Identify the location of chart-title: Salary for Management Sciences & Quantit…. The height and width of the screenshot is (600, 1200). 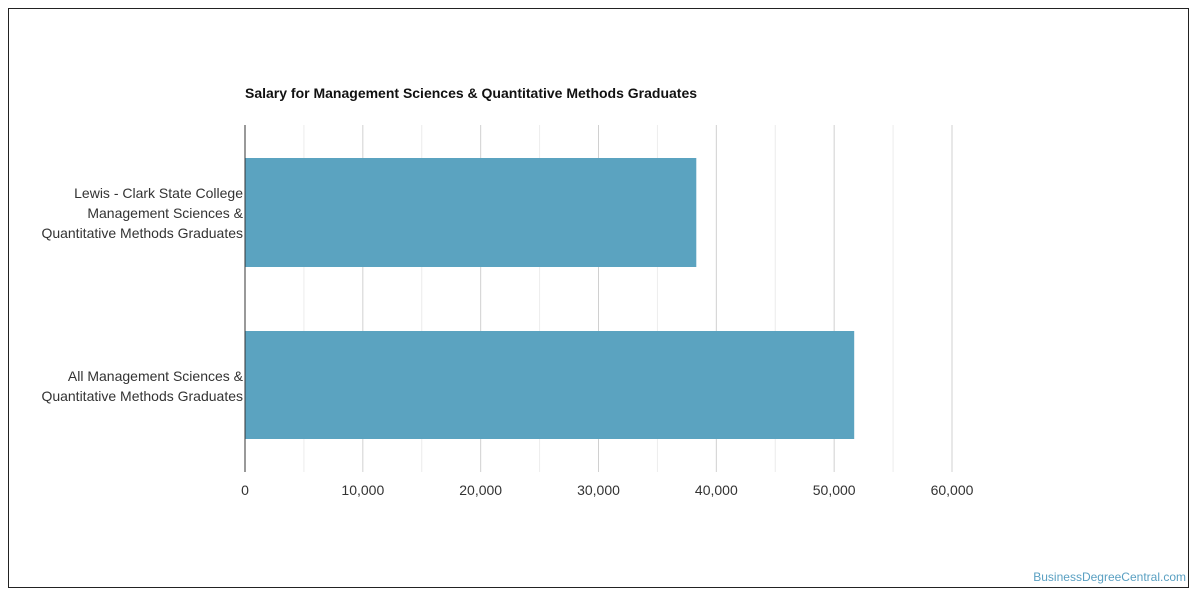
(471, 93).